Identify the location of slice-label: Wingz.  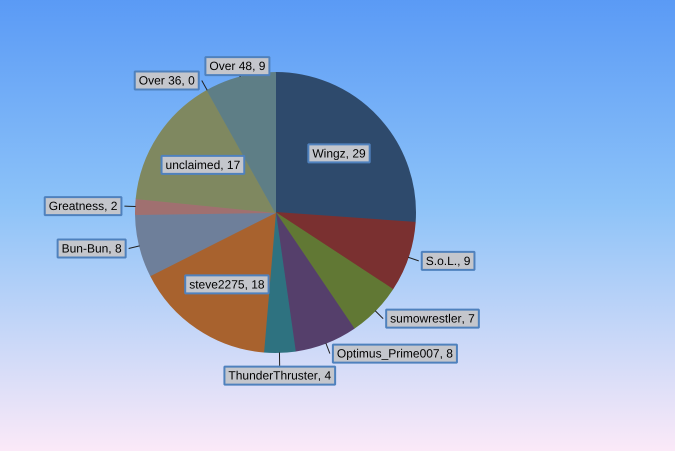
(329, 153).